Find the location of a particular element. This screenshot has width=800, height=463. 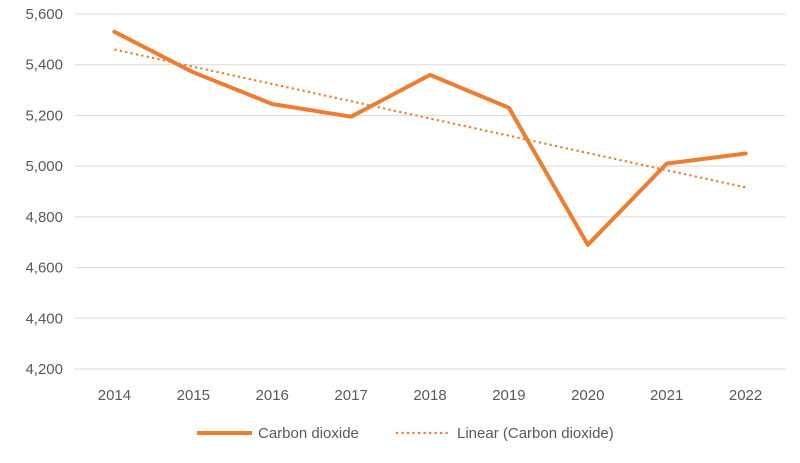

x-tick-label: 2022 is located at coordinates (745, 395).